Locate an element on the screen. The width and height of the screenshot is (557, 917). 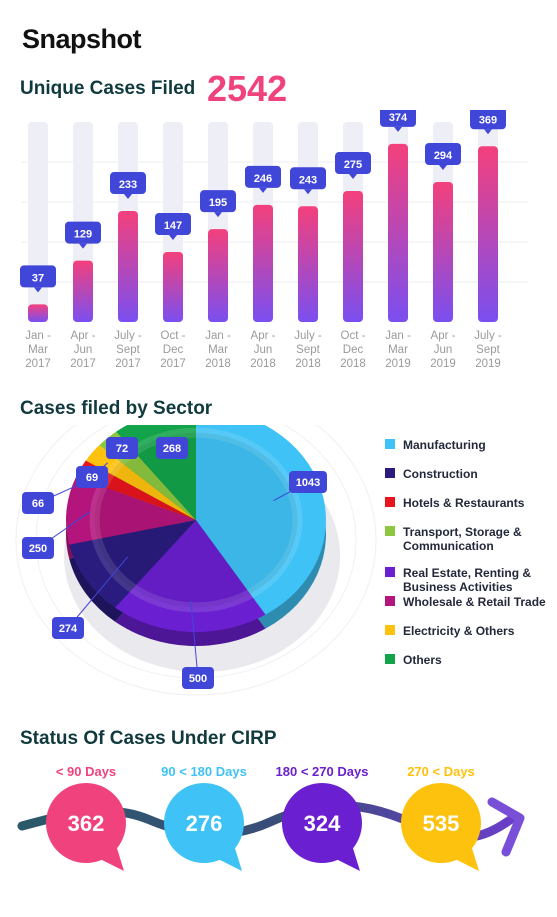
legend-label: Construction is located at coordinates (440, 474).